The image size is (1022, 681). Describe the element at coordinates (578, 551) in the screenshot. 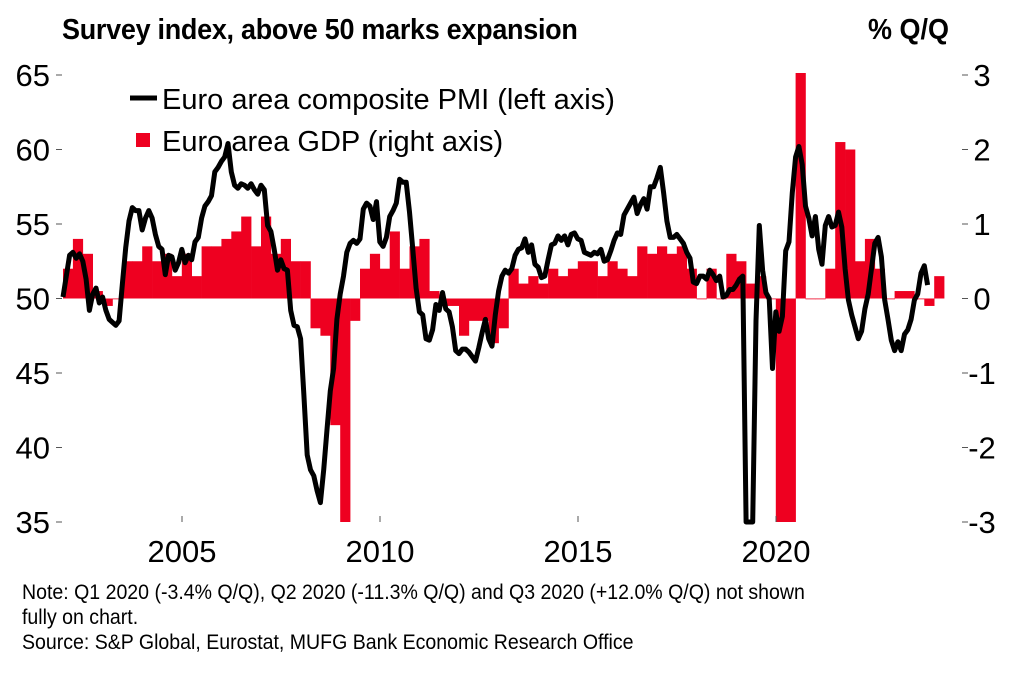

I see `x-tick-label: 2015` at that location.